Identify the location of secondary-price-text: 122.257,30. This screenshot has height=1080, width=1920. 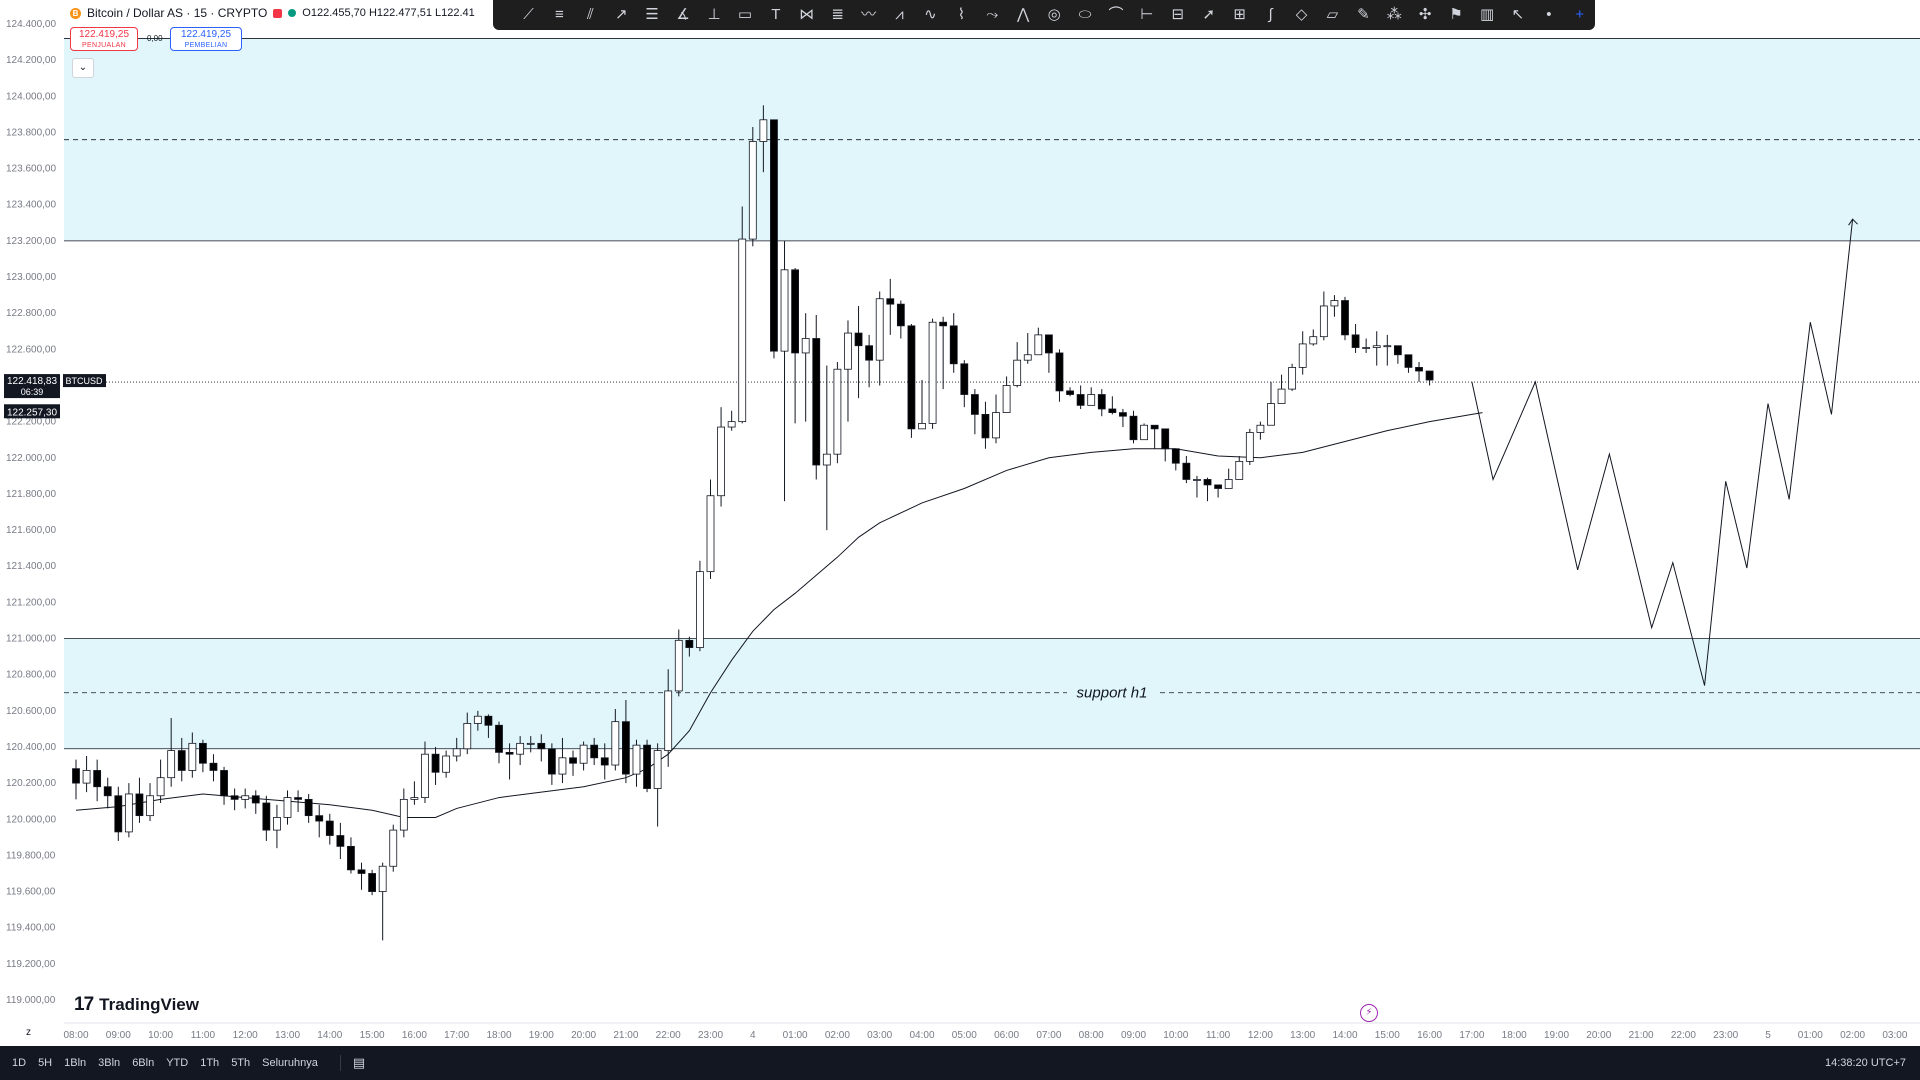
(32, 412).